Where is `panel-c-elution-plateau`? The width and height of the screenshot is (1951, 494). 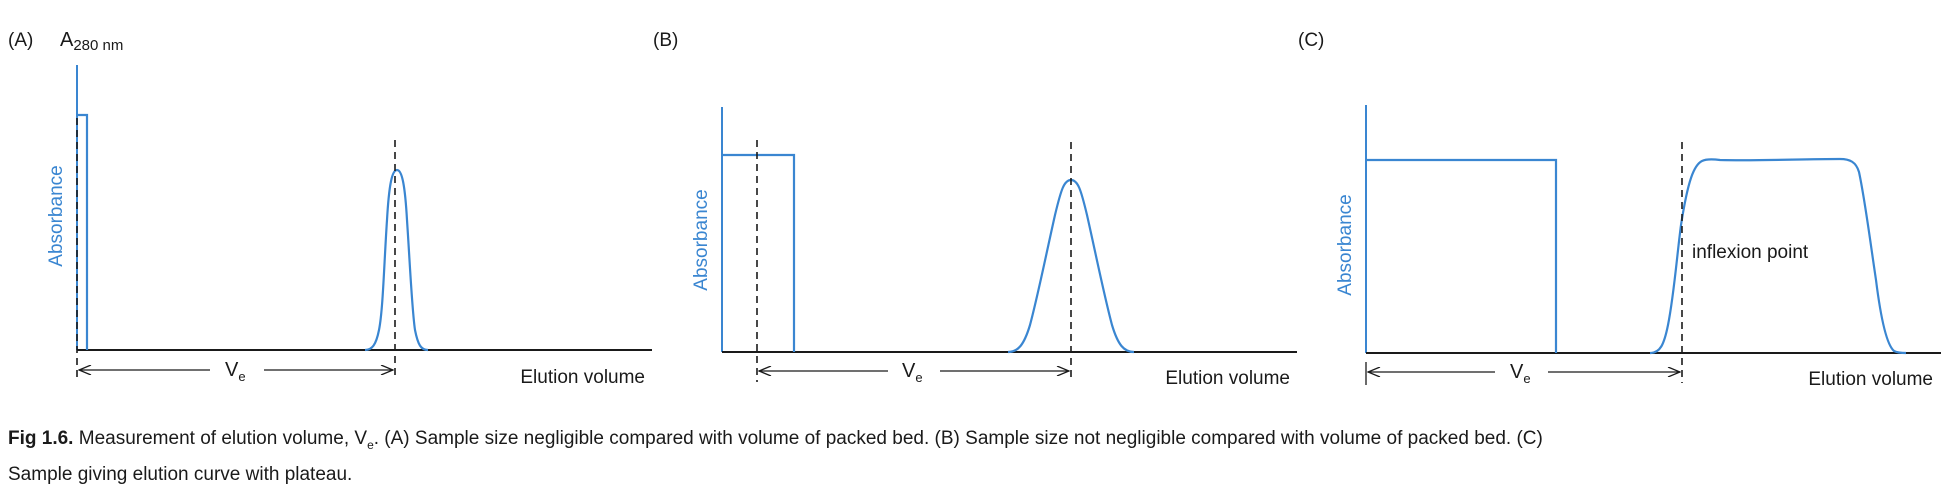
panel-c-elution-plateau is located at coordinates (1778, 256).